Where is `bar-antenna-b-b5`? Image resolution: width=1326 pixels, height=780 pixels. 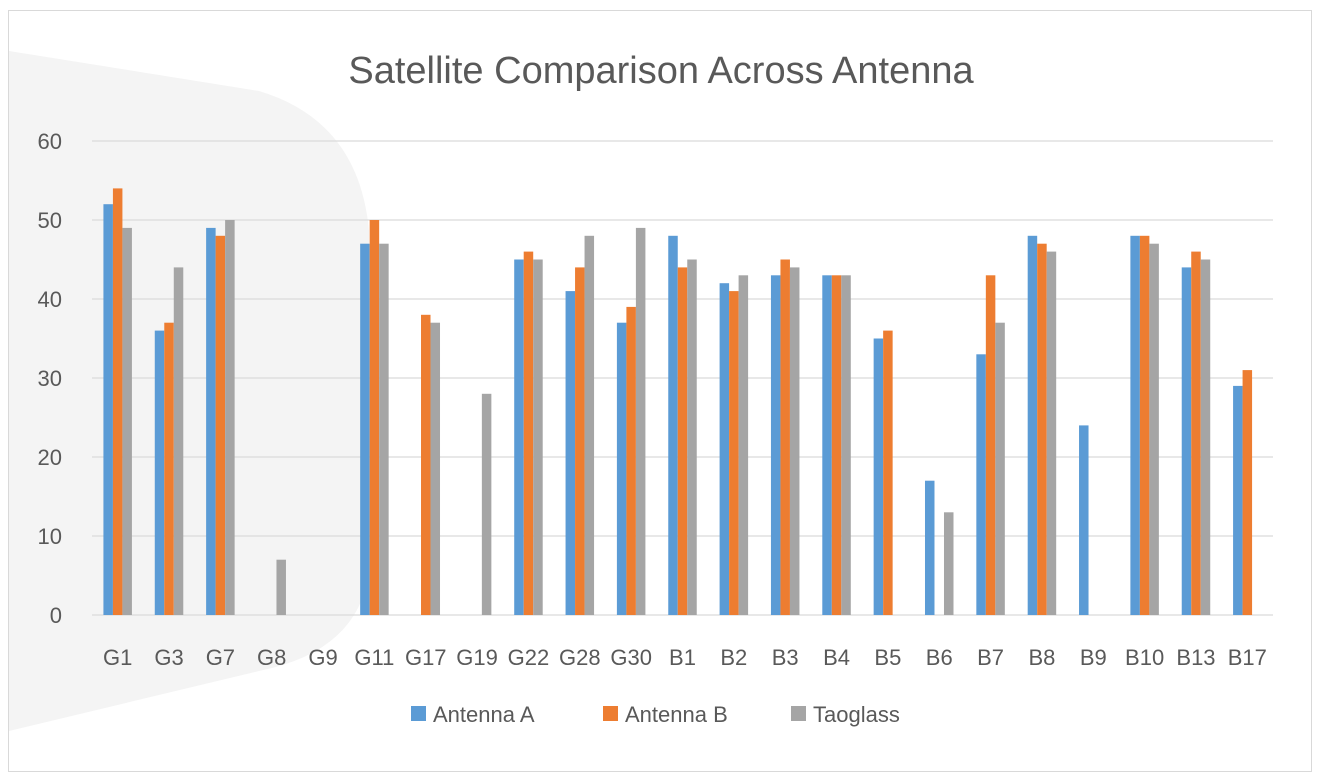
bar-antenna-b-b5 is located at coordinates (888, 472).